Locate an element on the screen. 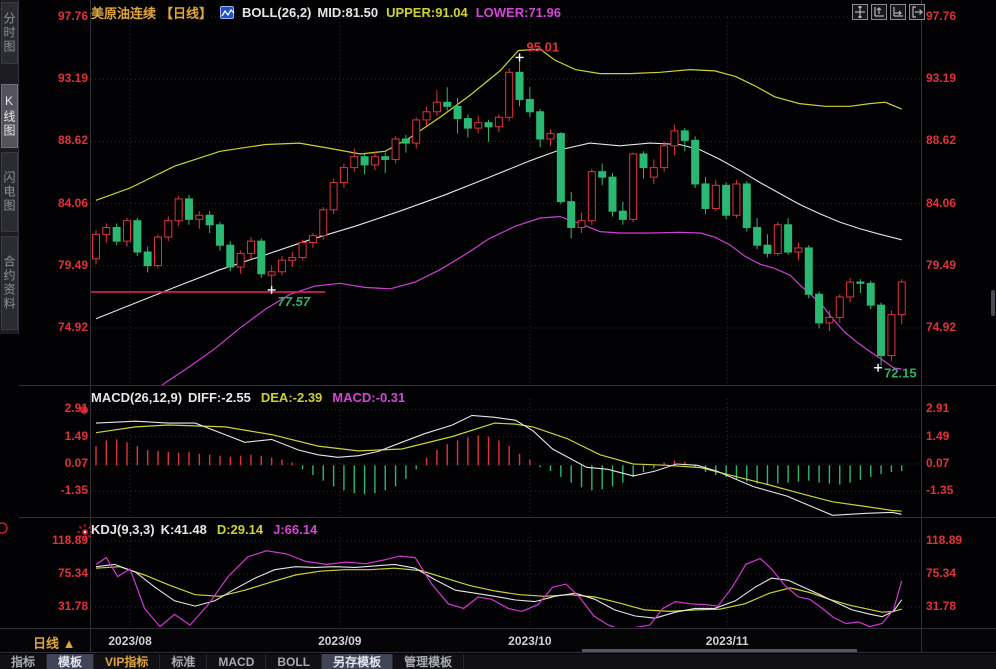 The height and width of the screenshot is (669, 996). tab-templates: 模板 is located at coordinates (71, 661).